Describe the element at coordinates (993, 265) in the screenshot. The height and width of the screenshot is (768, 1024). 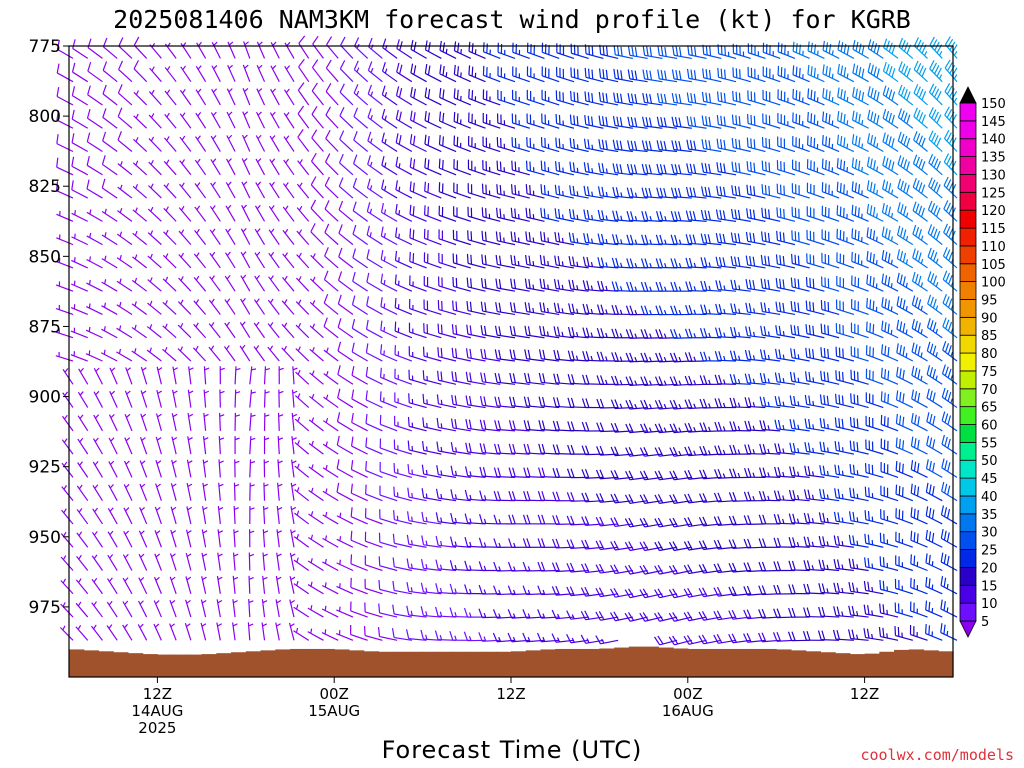
I see `colorbar-label: 105` at that location.